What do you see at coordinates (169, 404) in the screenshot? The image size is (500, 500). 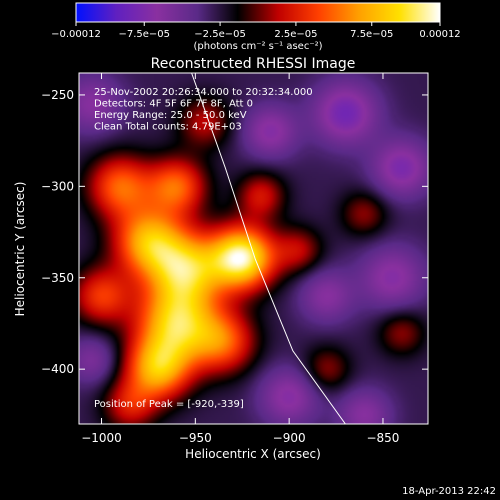 I see `peak-position-label: Position of Peak = [-920,-339]` at bounding box center [169, 404].